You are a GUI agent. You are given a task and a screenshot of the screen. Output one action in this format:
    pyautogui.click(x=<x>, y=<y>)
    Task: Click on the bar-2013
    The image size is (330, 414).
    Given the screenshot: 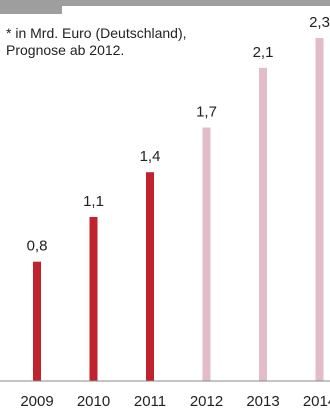 What is the action you would take?
    pyautogui.click(x=263, y=224)
    